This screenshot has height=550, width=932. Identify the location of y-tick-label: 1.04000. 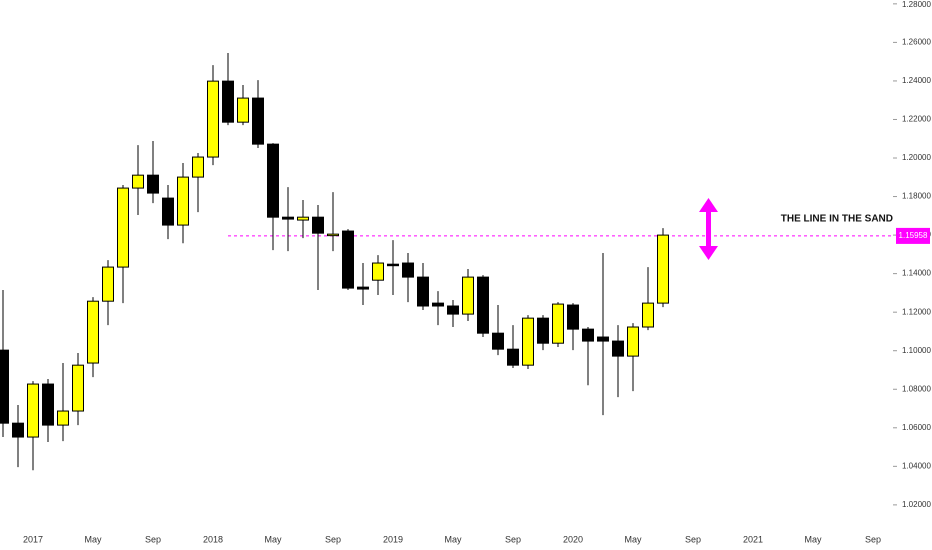
(916, 465).